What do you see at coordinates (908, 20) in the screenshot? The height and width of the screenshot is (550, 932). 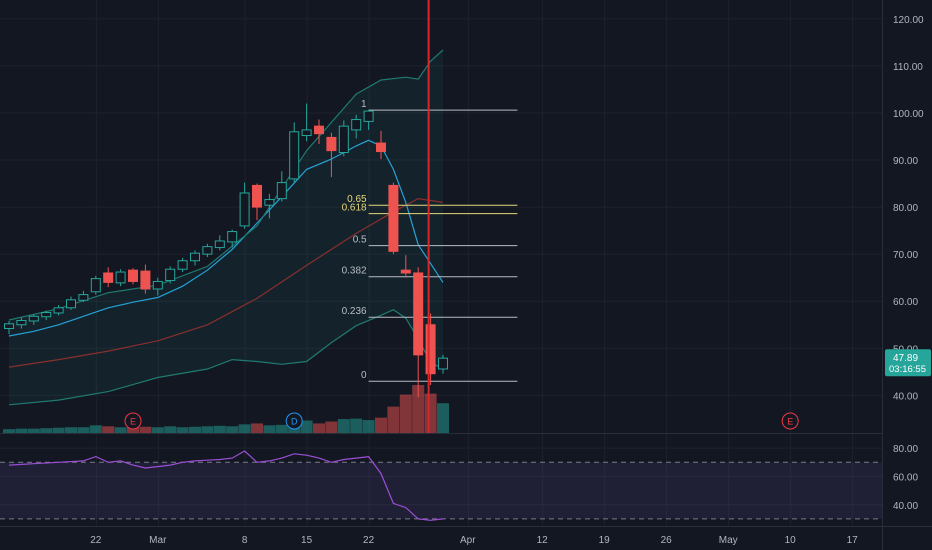 I see `price-tick-label: 120.00` at bounding box center [908, 20].